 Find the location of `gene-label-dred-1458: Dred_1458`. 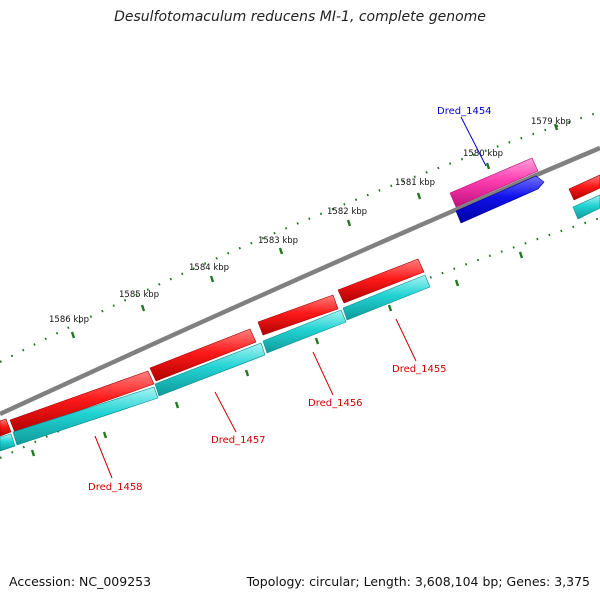

gene-label-dred-1458: Dred_1458 is located at coordinates (115, 487).